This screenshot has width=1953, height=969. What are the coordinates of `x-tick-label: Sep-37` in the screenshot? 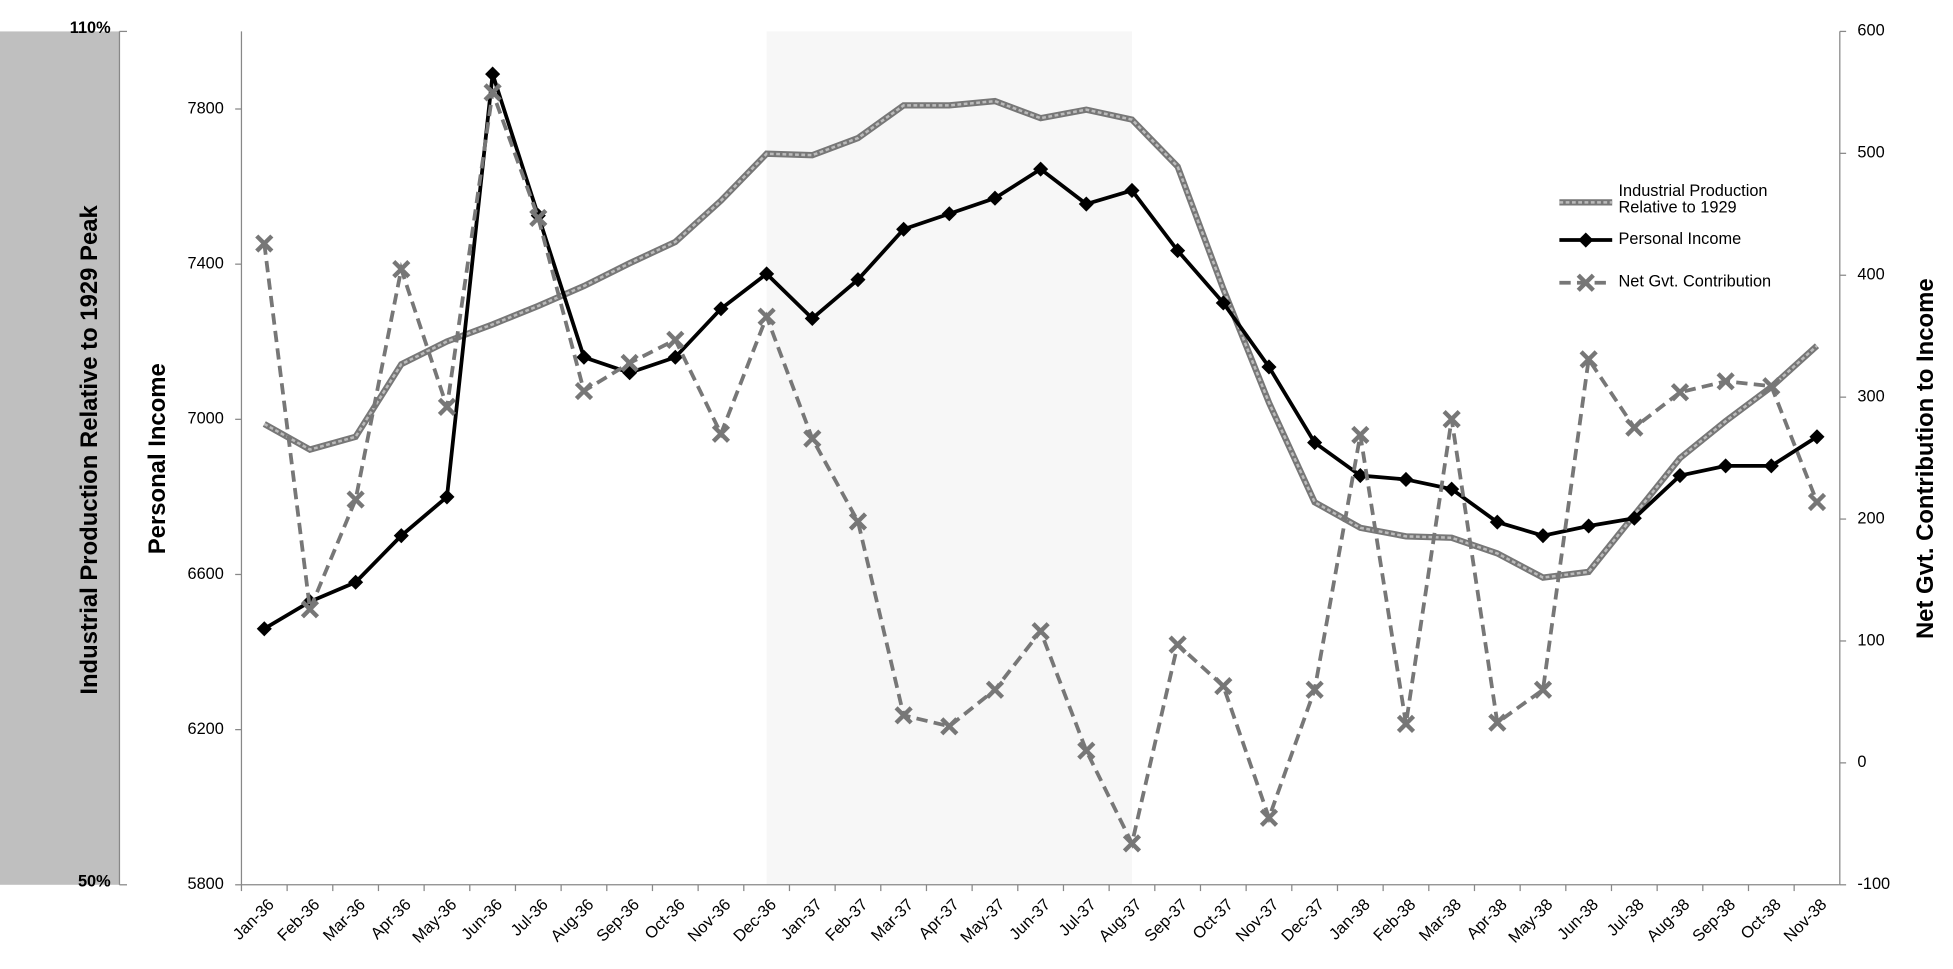 It's located at (1166, 921).